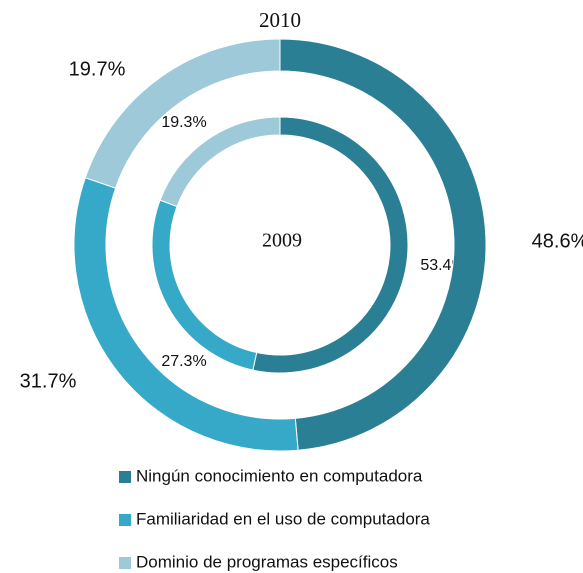  I want to click on data-label: 31.7%, so click(48, 381).